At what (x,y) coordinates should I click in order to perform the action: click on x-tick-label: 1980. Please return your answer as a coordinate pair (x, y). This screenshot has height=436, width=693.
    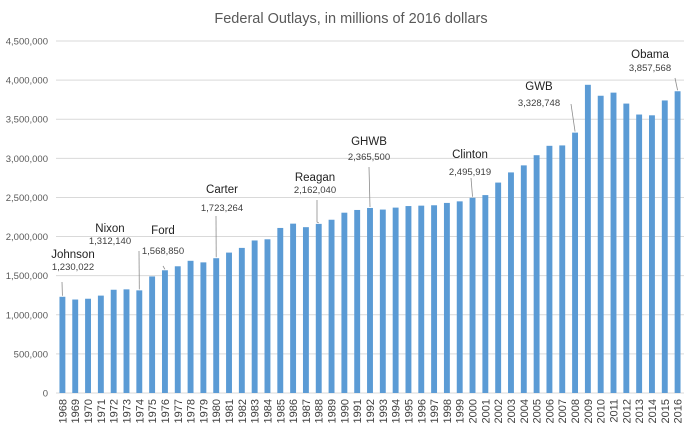
    Looking at the image, I should click on (217, 411).